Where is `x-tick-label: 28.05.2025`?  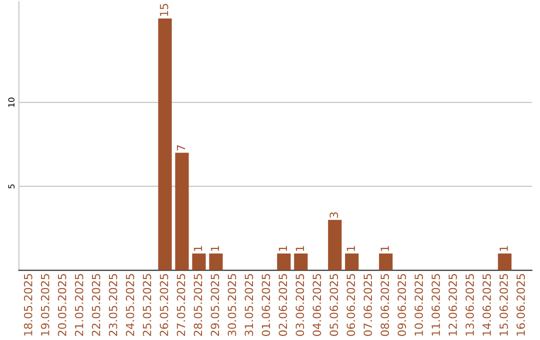 x-tick-label: 28.05.2025 is located at coordinates (198, 305).